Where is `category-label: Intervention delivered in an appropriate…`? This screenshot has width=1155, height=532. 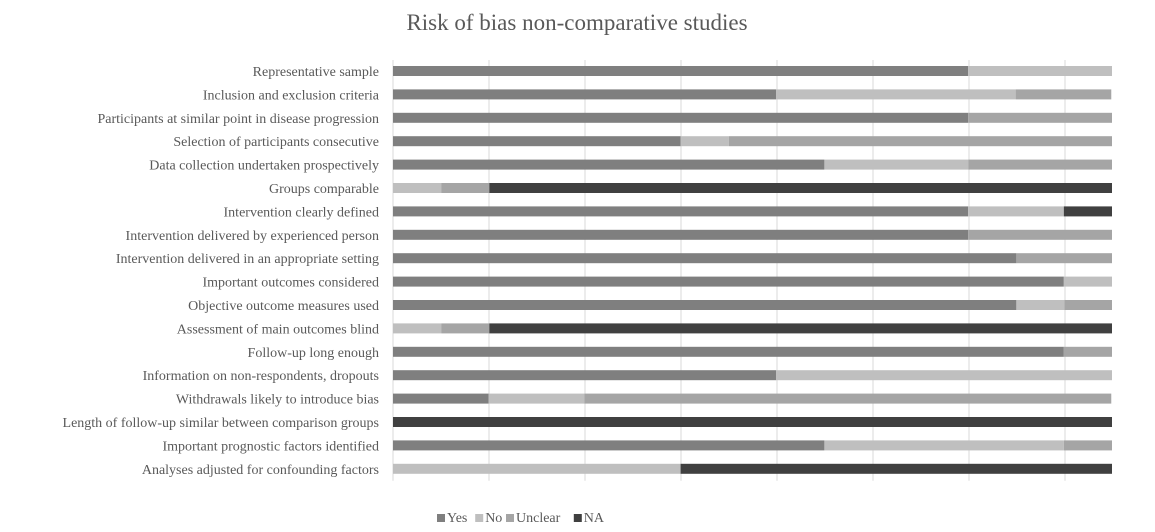 category-label: Intervention delivered in an appropriate… is located at coordinates (247, 259).